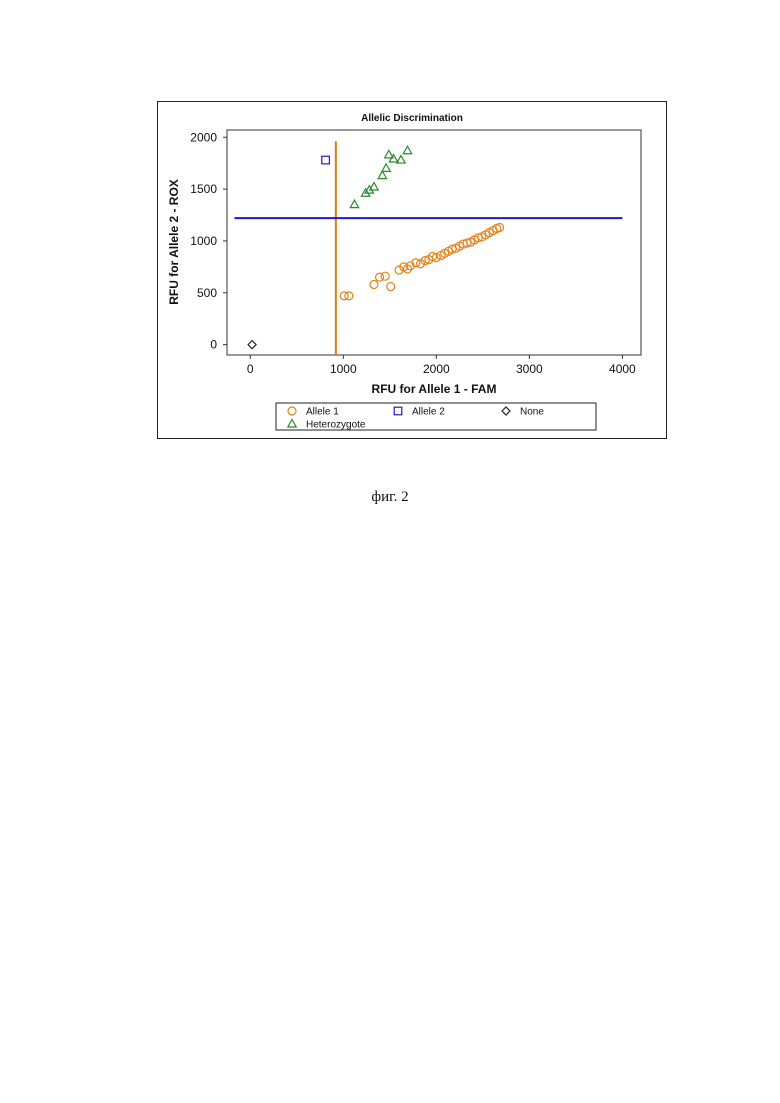 Image resolution: width=780 pixels, height=1103 pixels. I want to click on plot-area, so click(434, 242).